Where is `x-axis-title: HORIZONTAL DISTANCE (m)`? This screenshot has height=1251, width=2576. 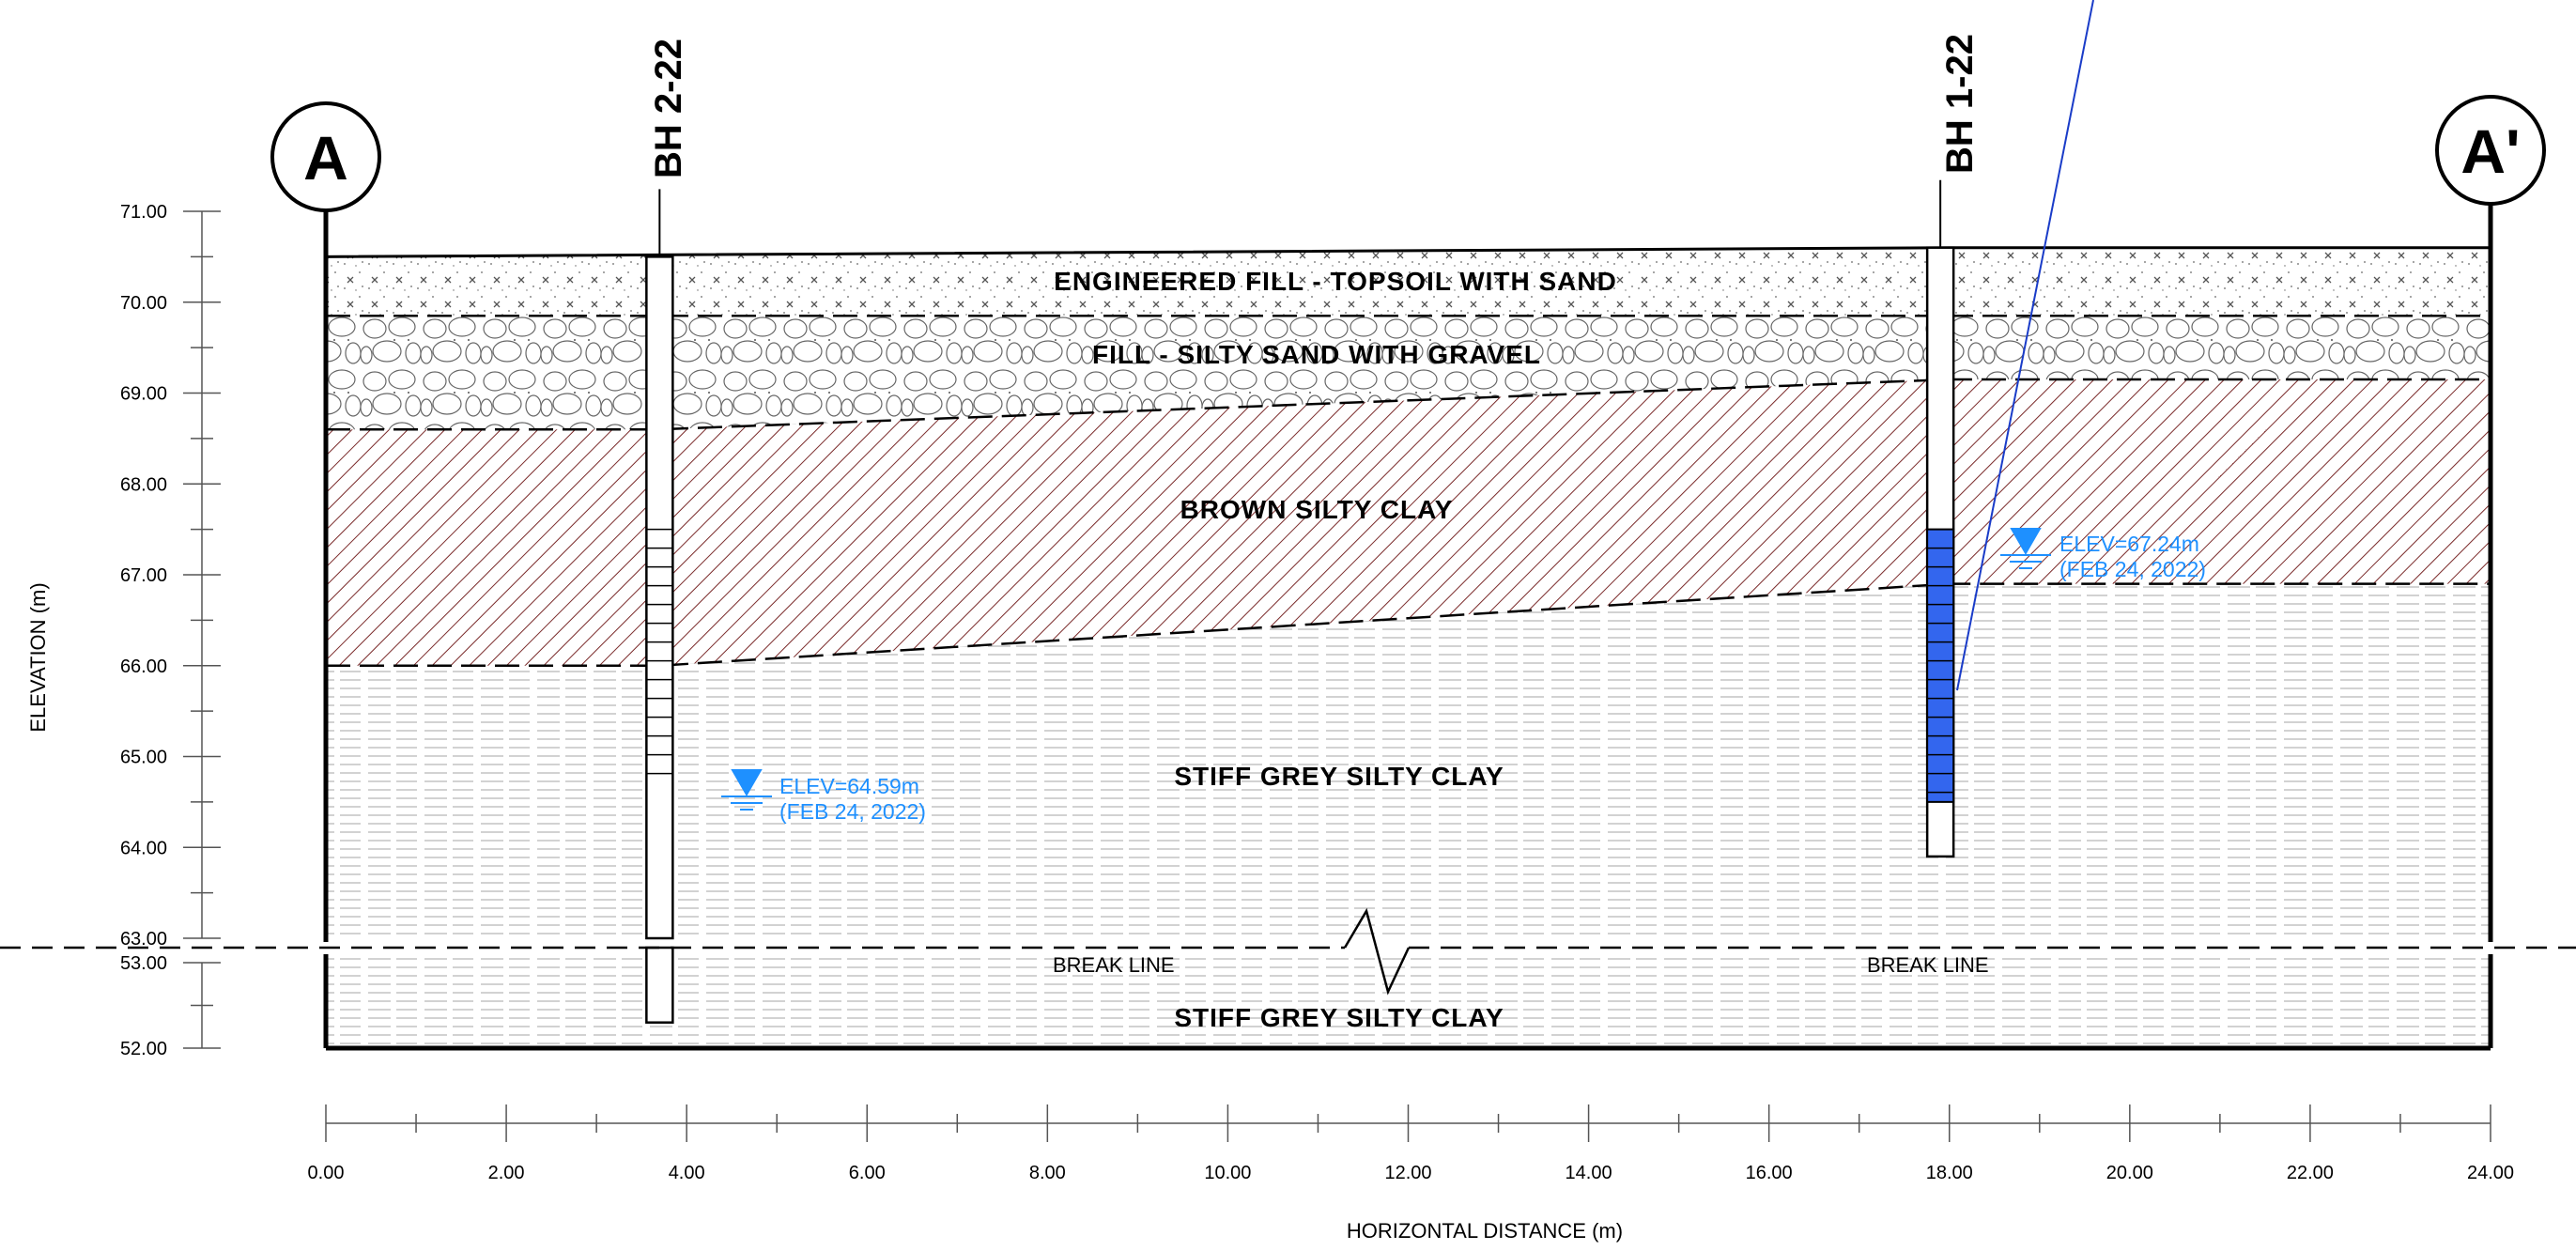 x-axis-title: HORIZONTAL DISTANCE (m) is located at coordinates (1485, 1231).